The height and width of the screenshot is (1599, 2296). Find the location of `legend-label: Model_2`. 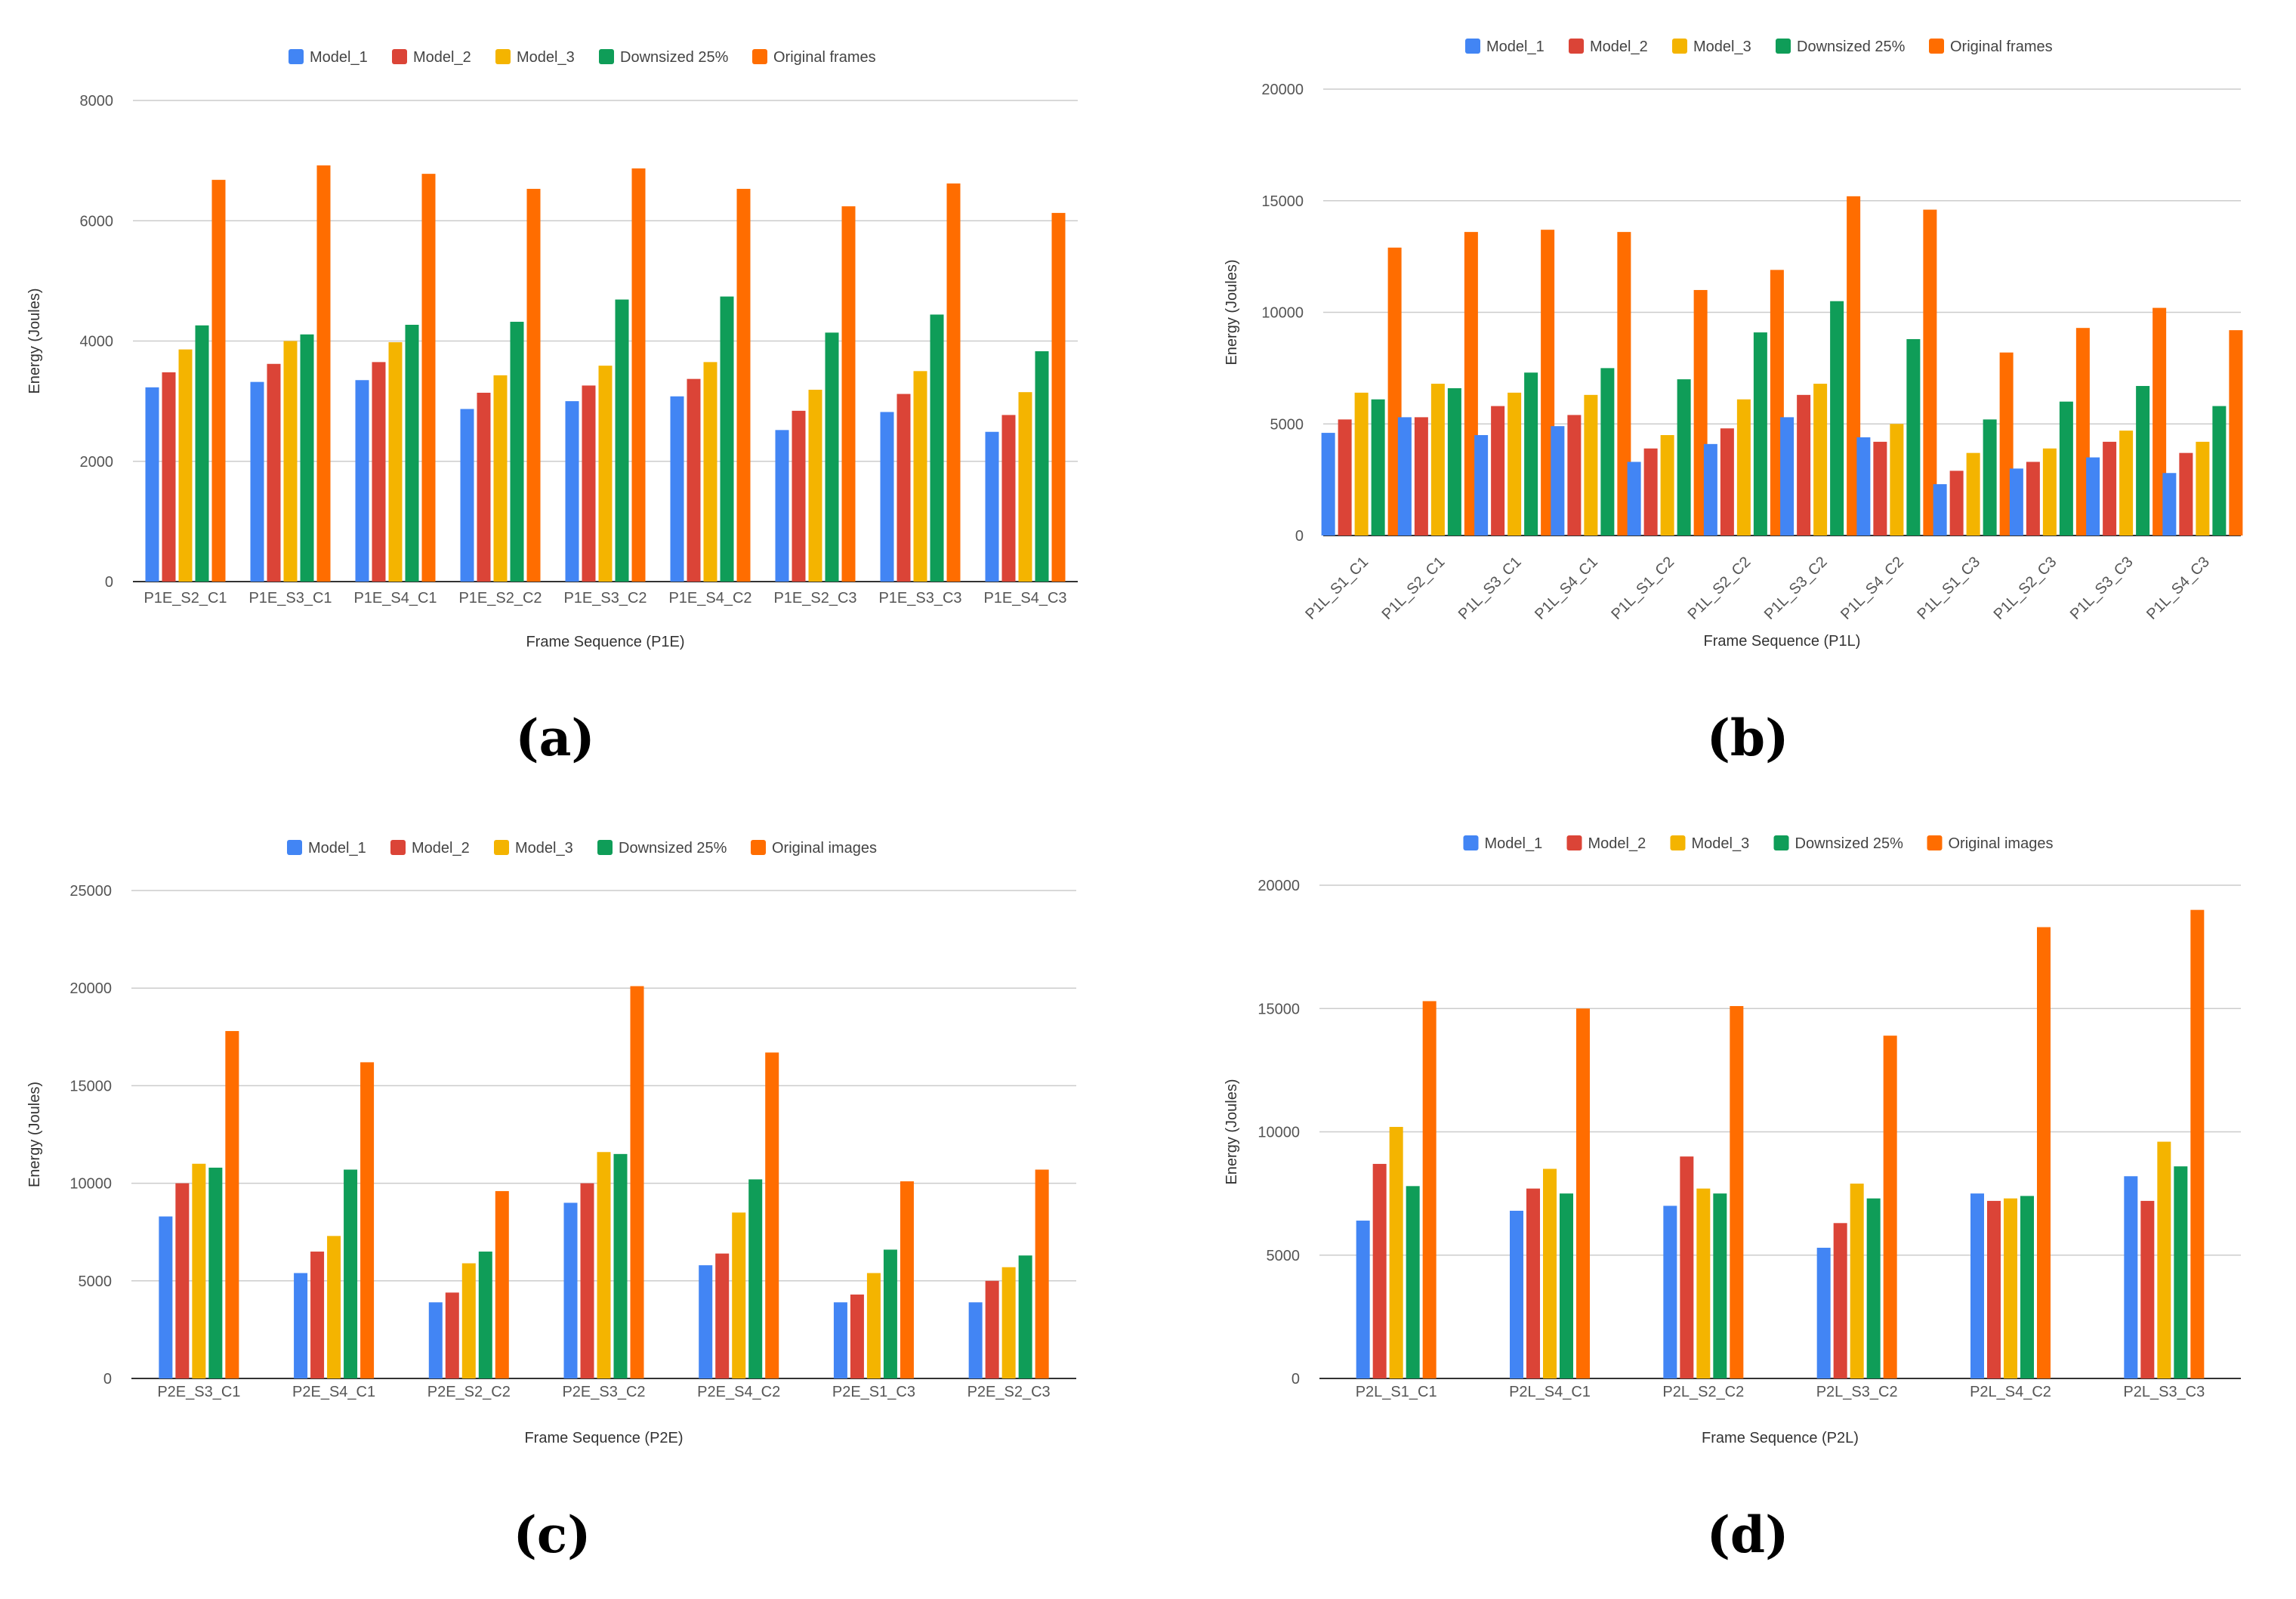

legend-label: Model_2 is located at coordinates (441, 849).